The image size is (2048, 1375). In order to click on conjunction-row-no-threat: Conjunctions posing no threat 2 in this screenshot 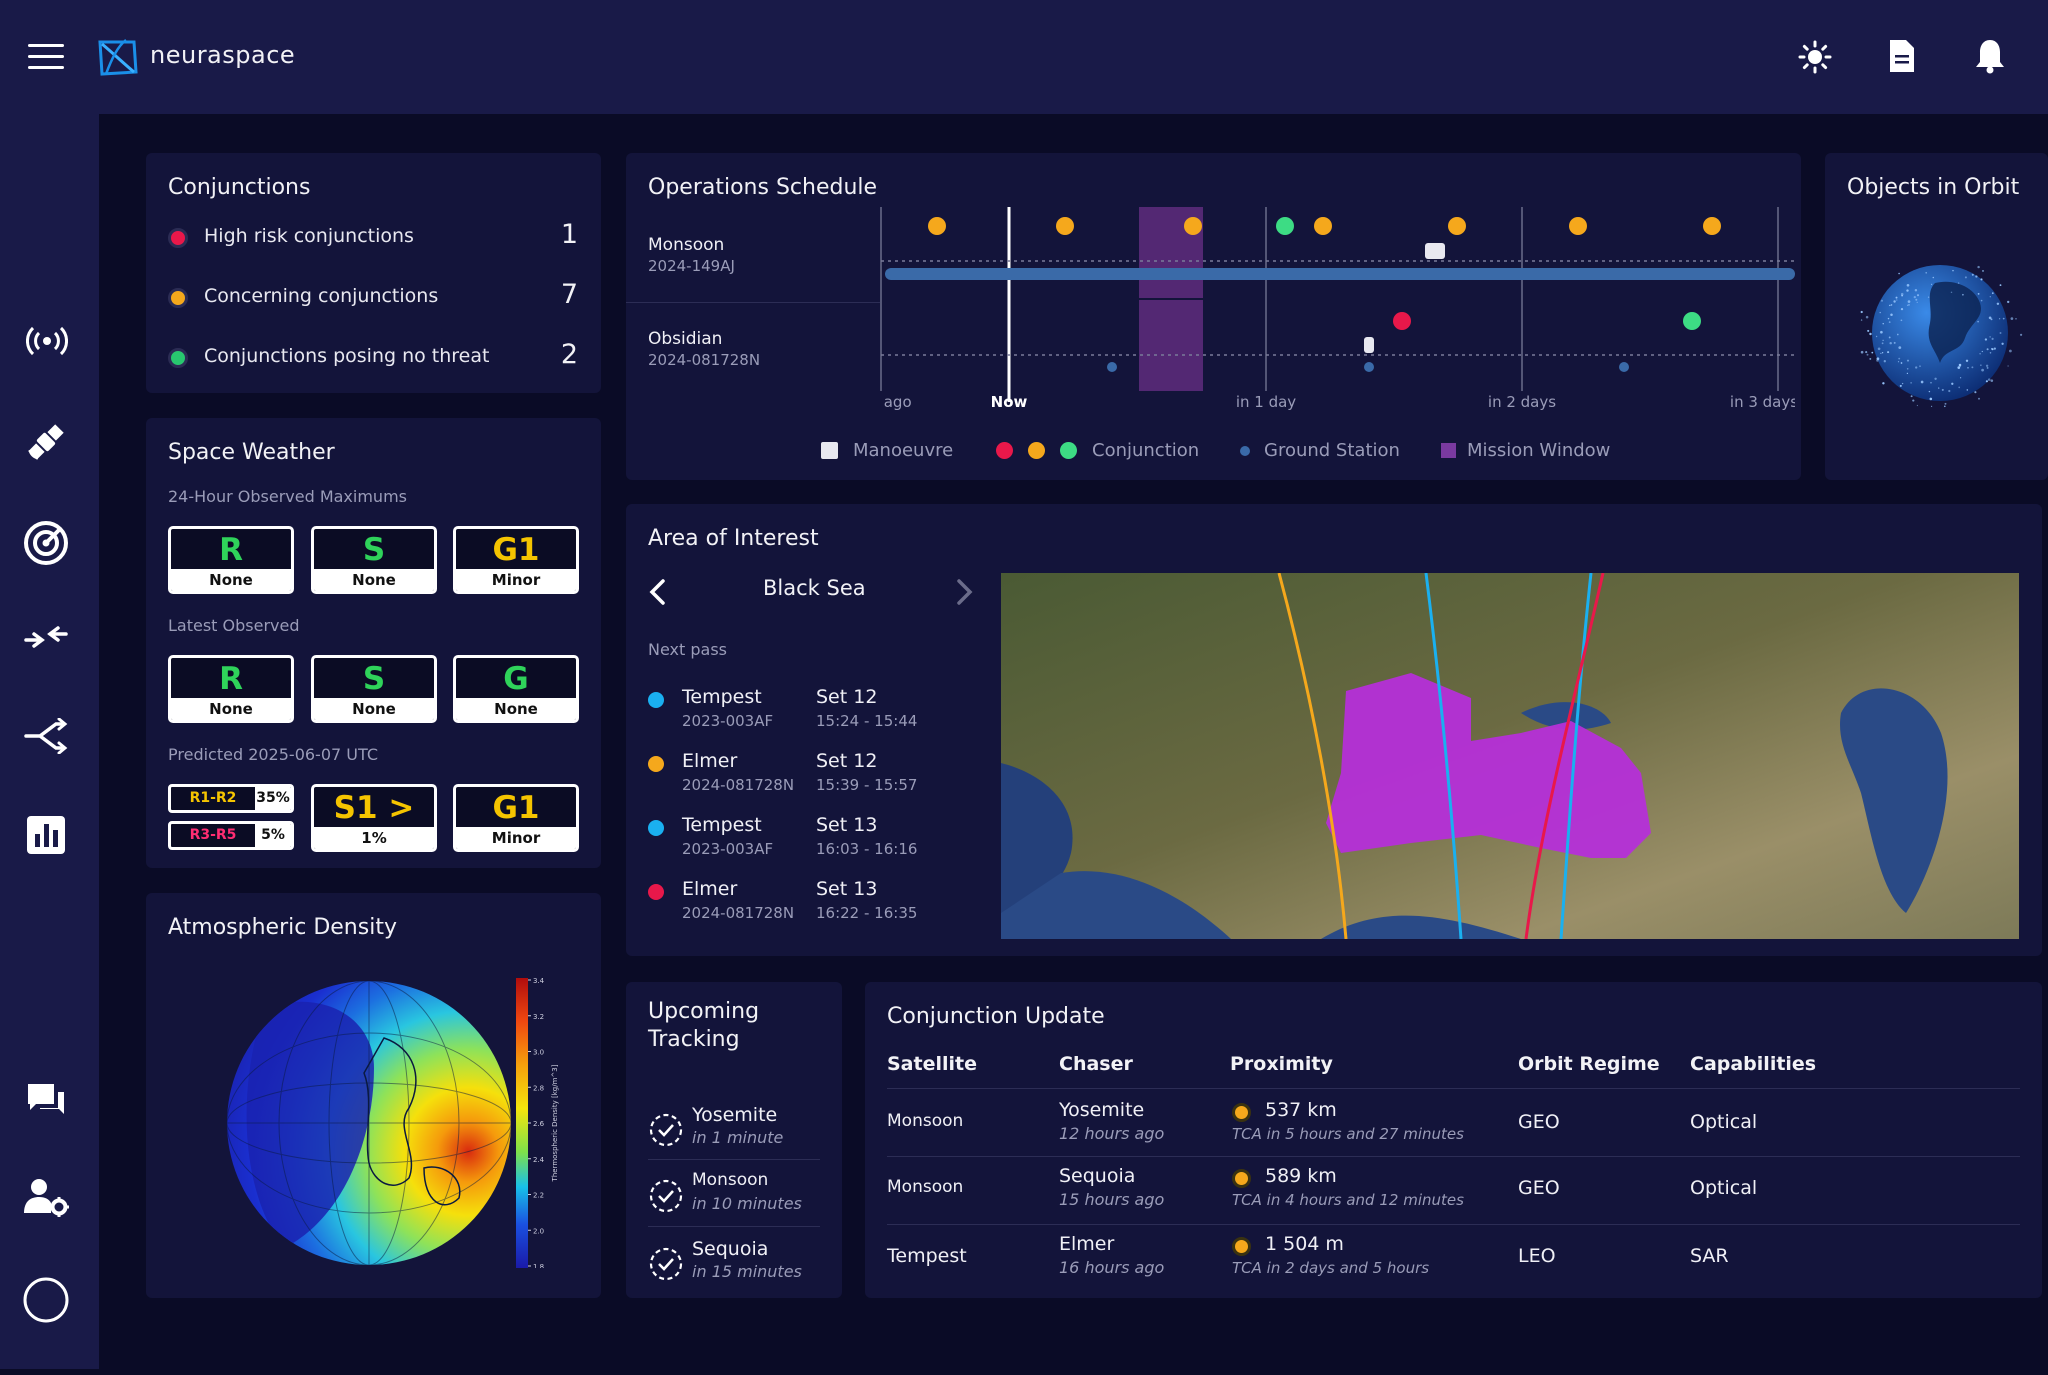, I will do `click(373, 355)`.